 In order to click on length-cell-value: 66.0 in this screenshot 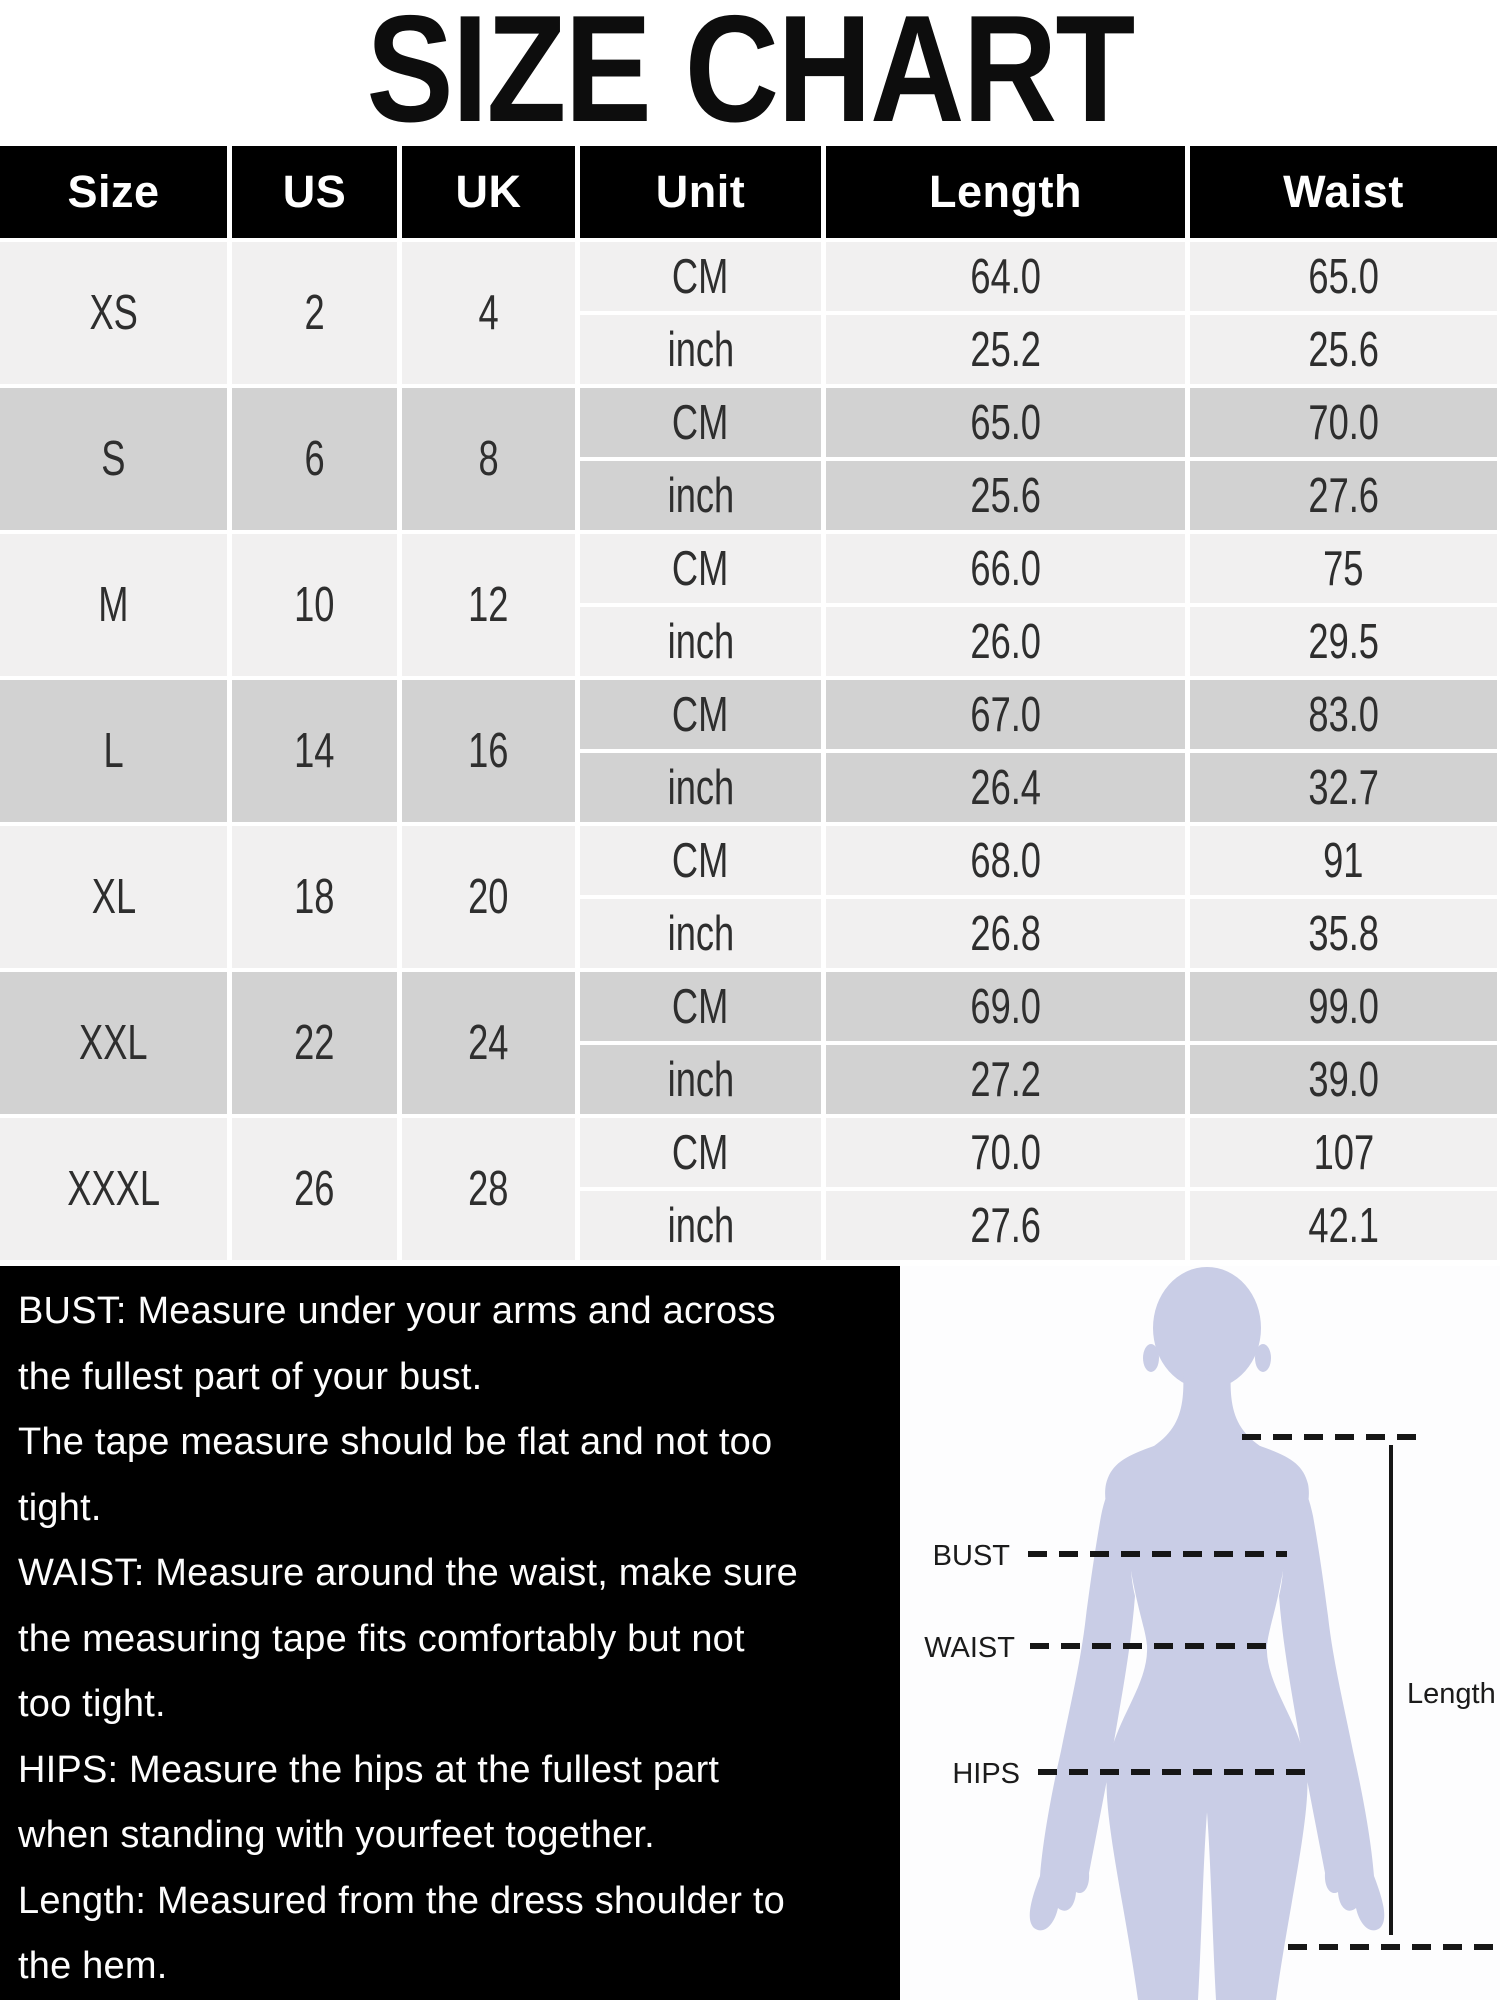, I will do `click(1005, 568)`.